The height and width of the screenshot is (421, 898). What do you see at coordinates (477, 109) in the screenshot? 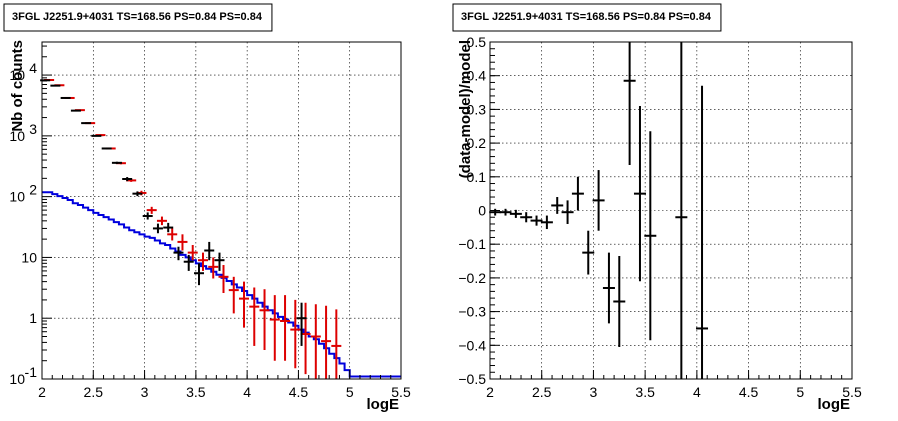
I see `y-tick-label: 0.3` at bounding box center [477, 109].